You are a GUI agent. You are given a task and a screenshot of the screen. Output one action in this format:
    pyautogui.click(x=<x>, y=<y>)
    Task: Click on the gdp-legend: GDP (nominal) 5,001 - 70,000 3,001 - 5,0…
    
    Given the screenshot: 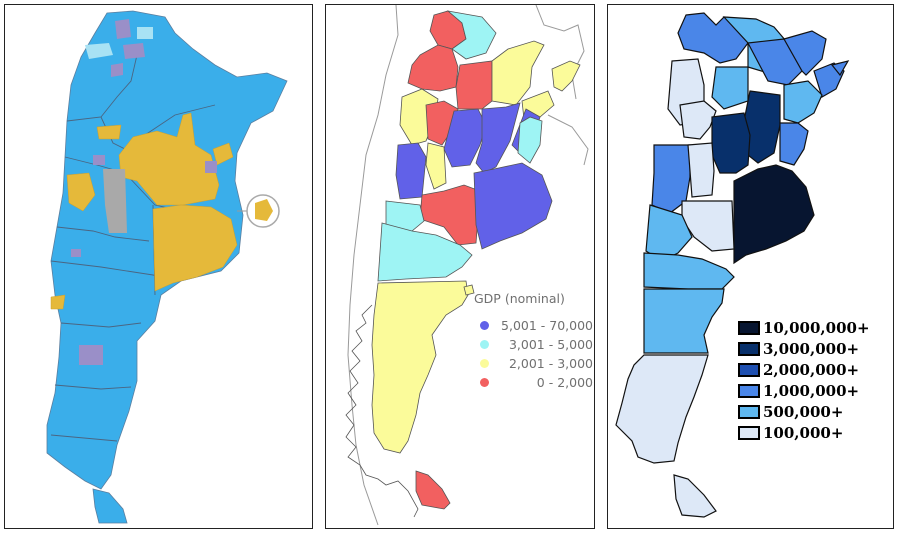 What is the action you would take?
    pyautogui.click(x=534, y=341)
    